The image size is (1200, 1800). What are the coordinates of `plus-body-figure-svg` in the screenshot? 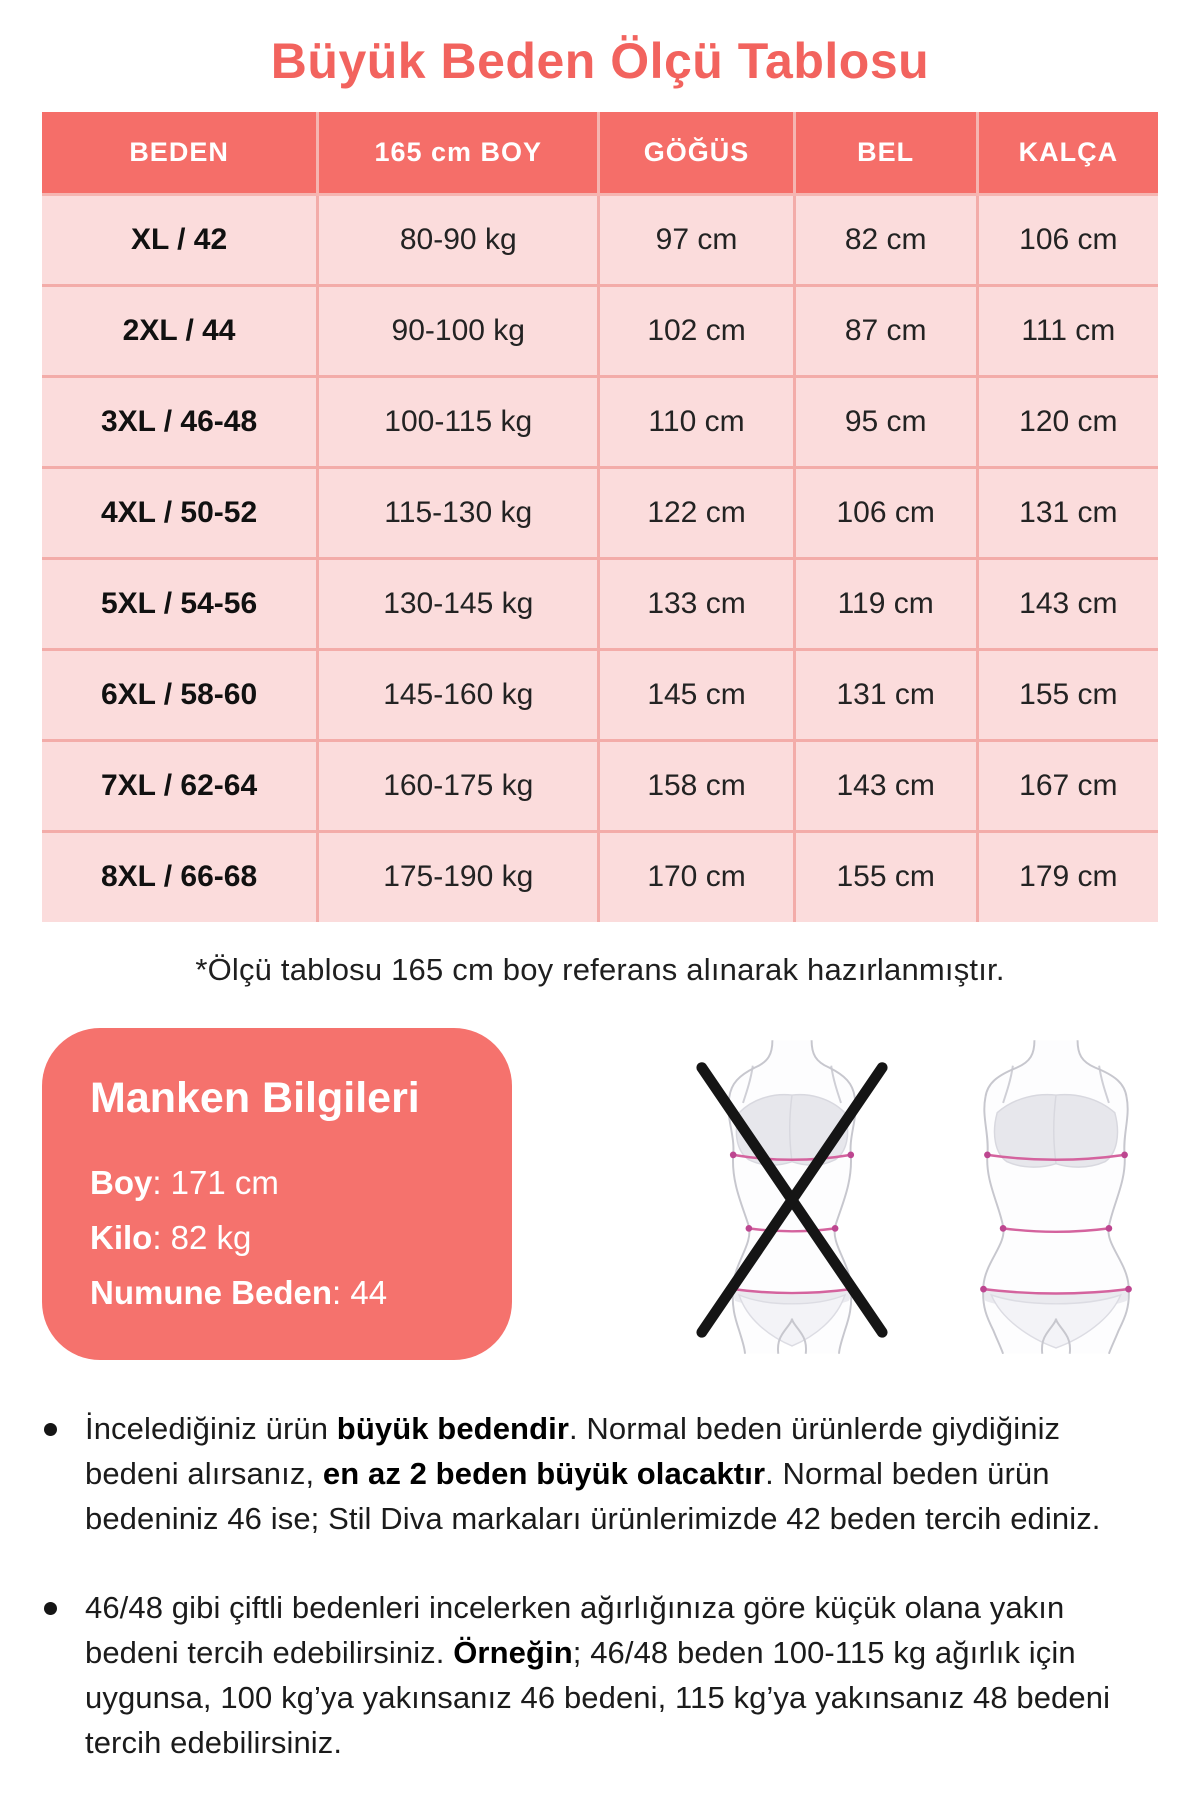 It's located at (1056, 1197).